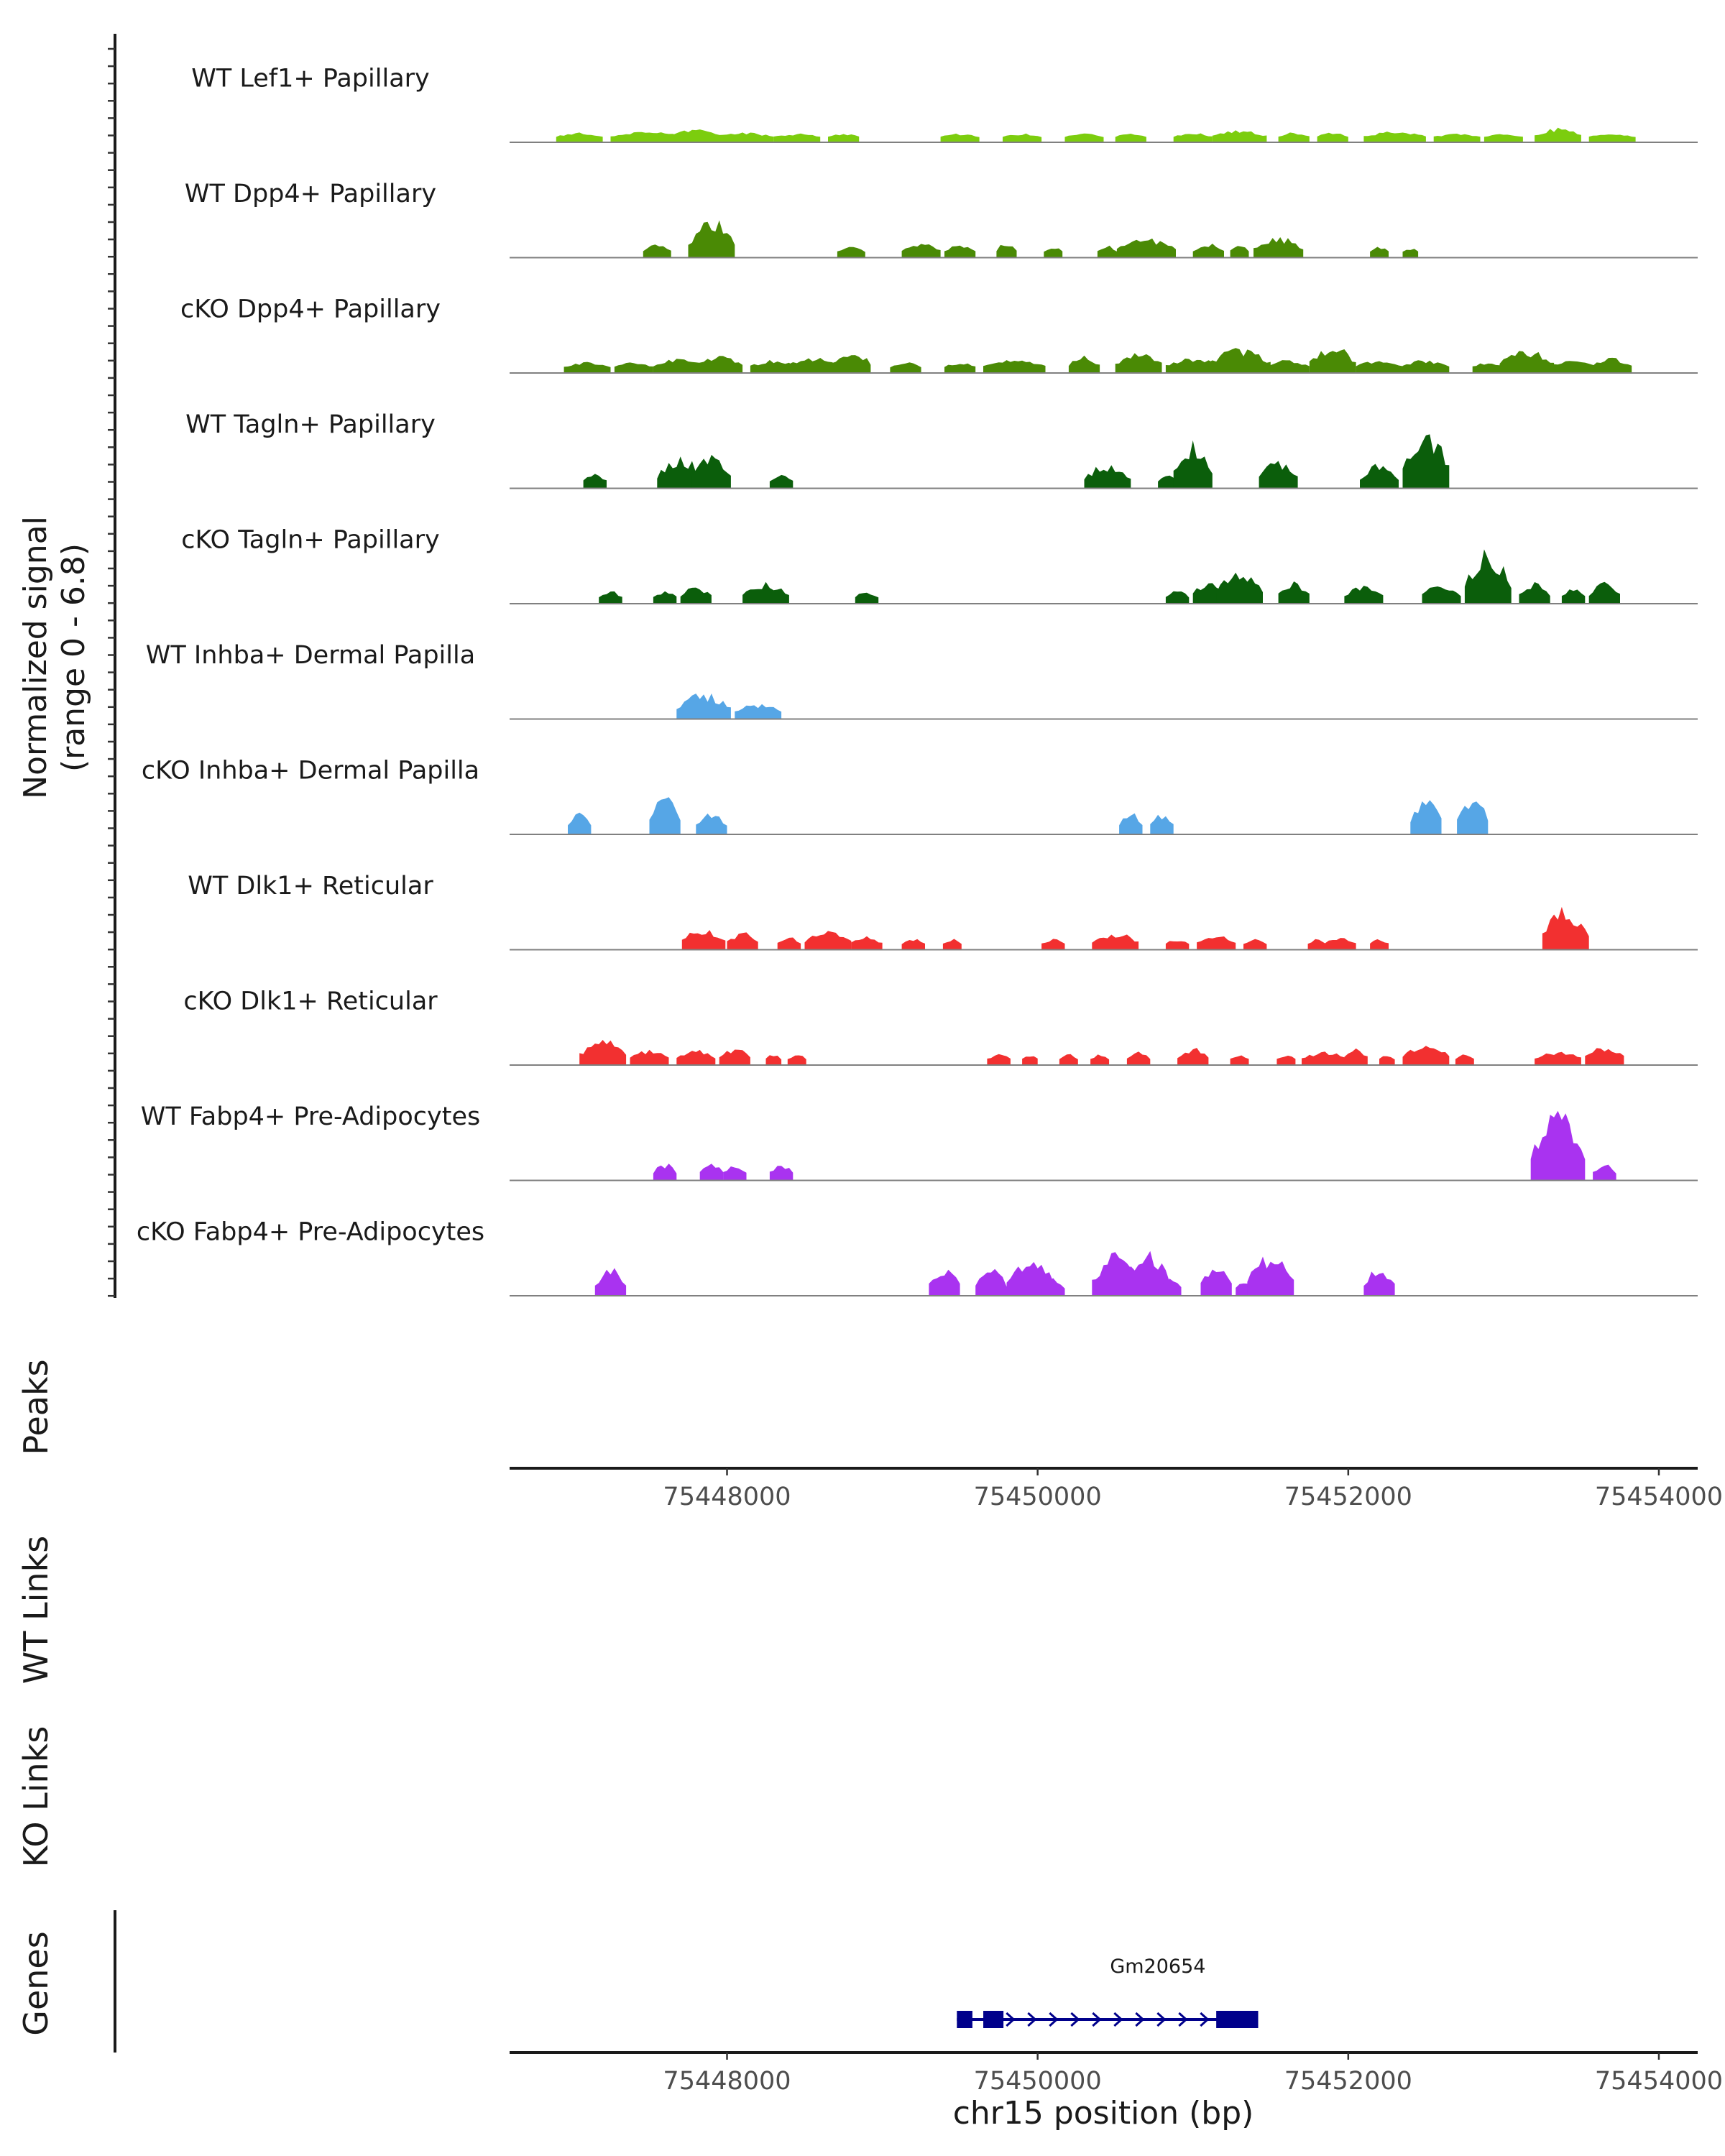 This screenshot has width=1725, height=2156. Describe the element at coordinates (939, 565) in the screenshot. I see `track-5: cKO Tagln+ Papillary` at that location.